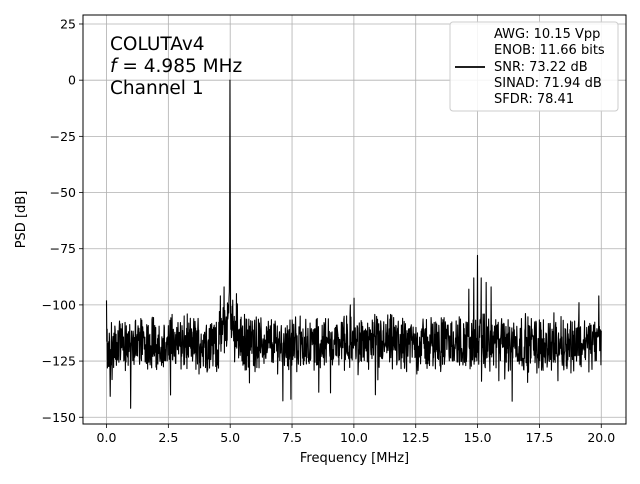  Describe the element at coordinates (63, 192) in the screenshot. I see `y-tick-label: −50` at that location.